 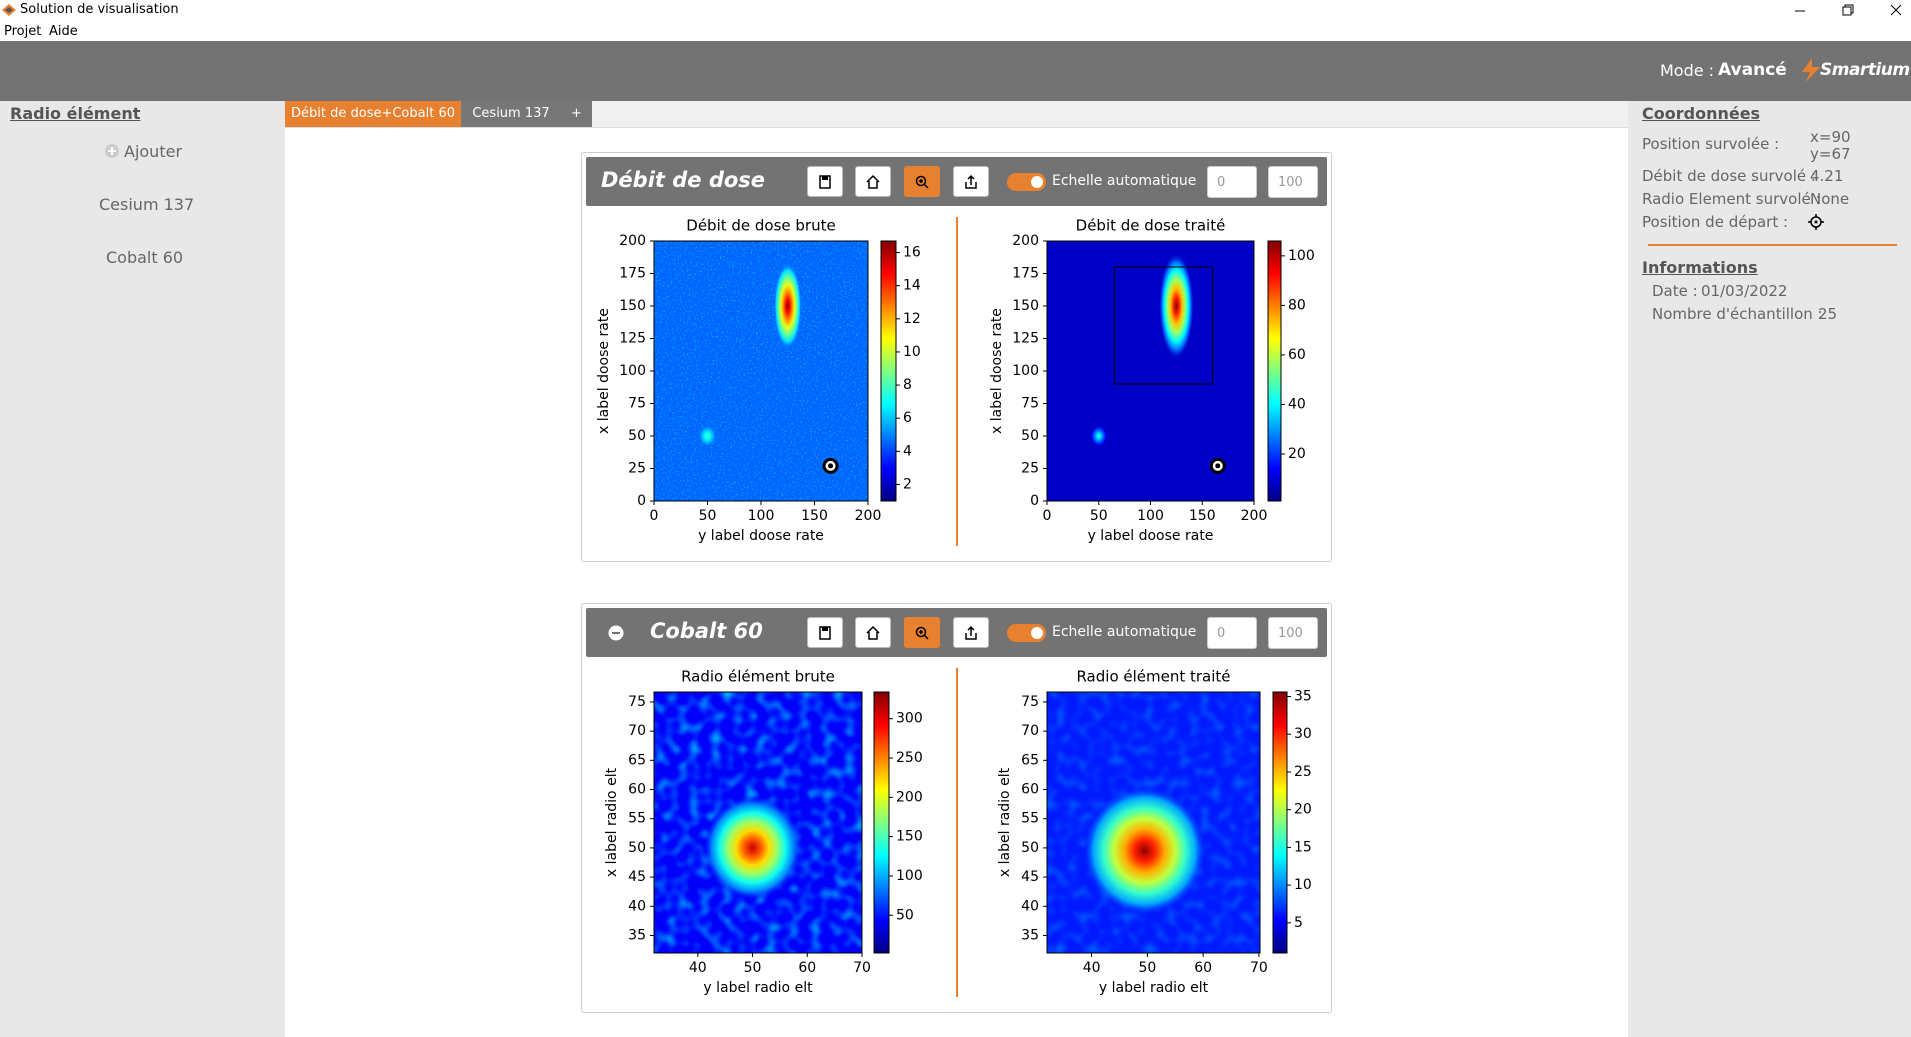 What do you see at coordinates (1701, 113) in the screenshot?
I see `section-title: Coordonnées` at bounding box center [1701, 113].